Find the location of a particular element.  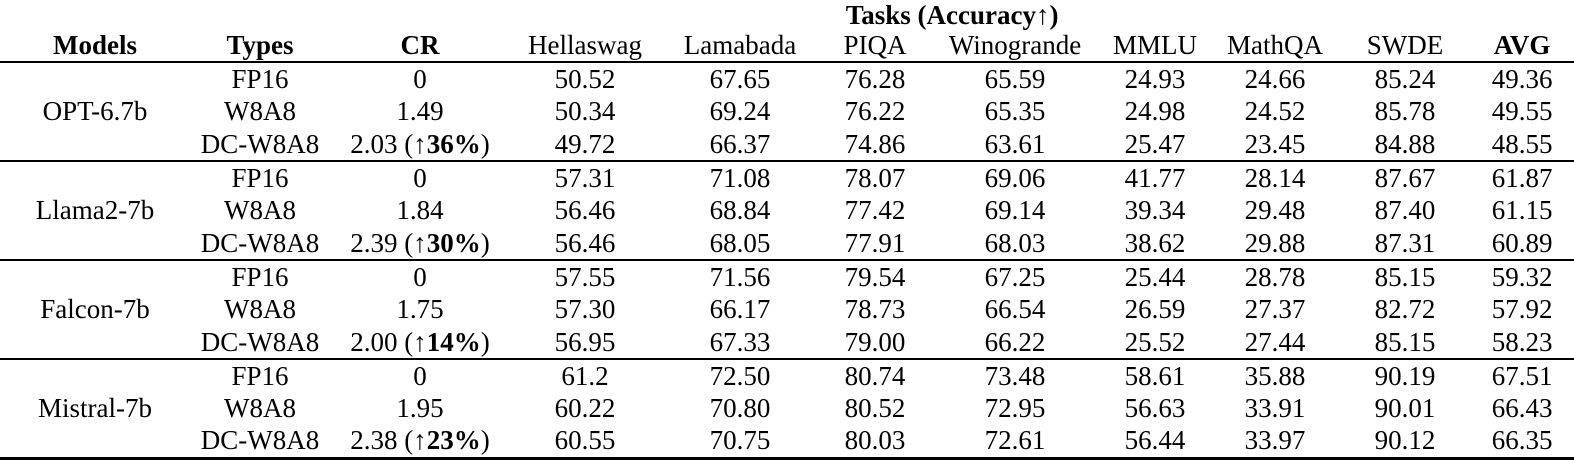

score-cell: 59.32 is located at coordinates (1522, 276).